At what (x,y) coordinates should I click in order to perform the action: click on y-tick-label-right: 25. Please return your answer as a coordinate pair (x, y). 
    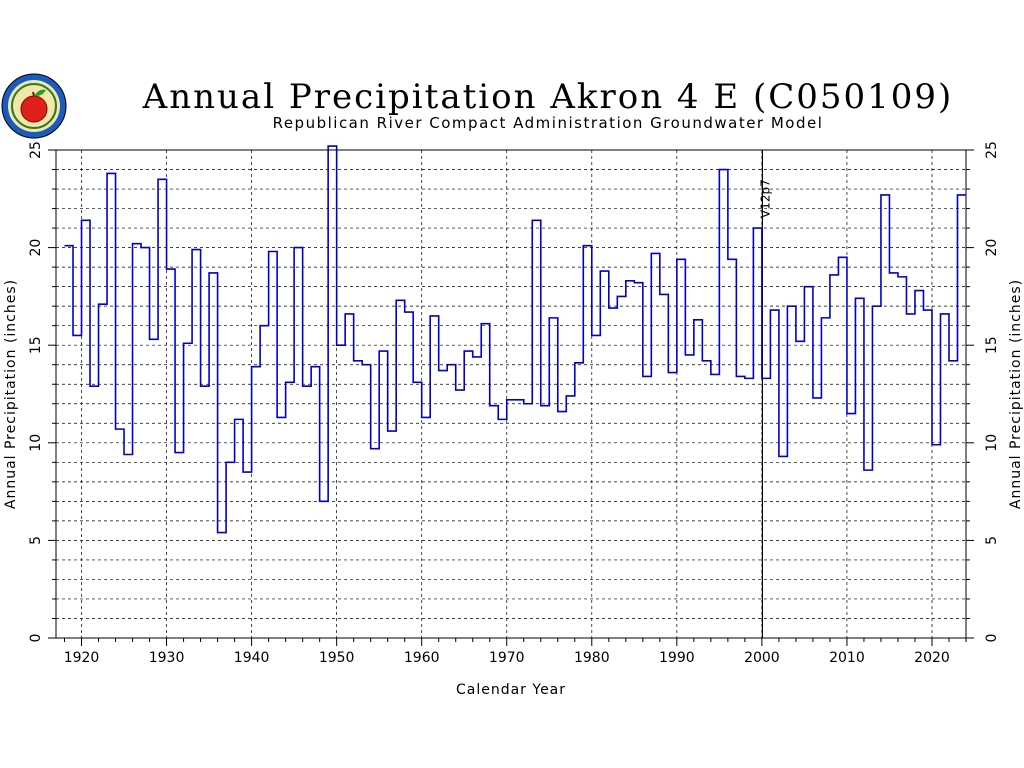
    Looking at the image, I should click on (992, 150).